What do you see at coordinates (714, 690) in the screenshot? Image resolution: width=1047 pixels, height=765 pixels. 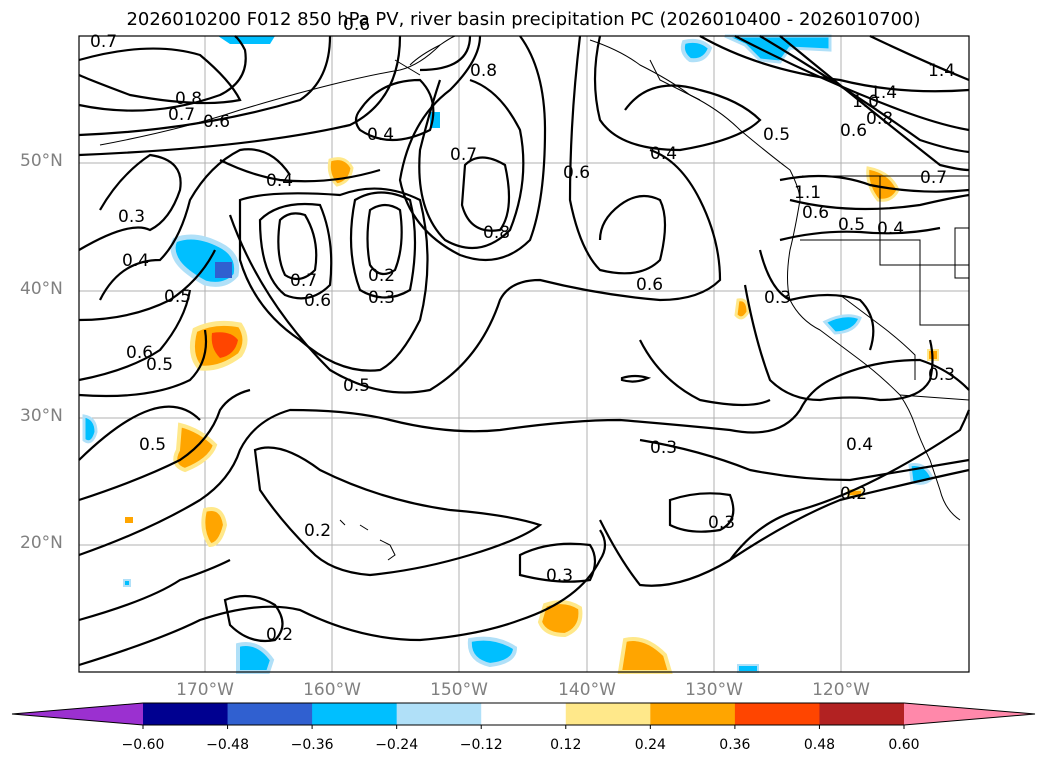 I see `lon-label-130w: 130°W` at bounding box center [714, 690].